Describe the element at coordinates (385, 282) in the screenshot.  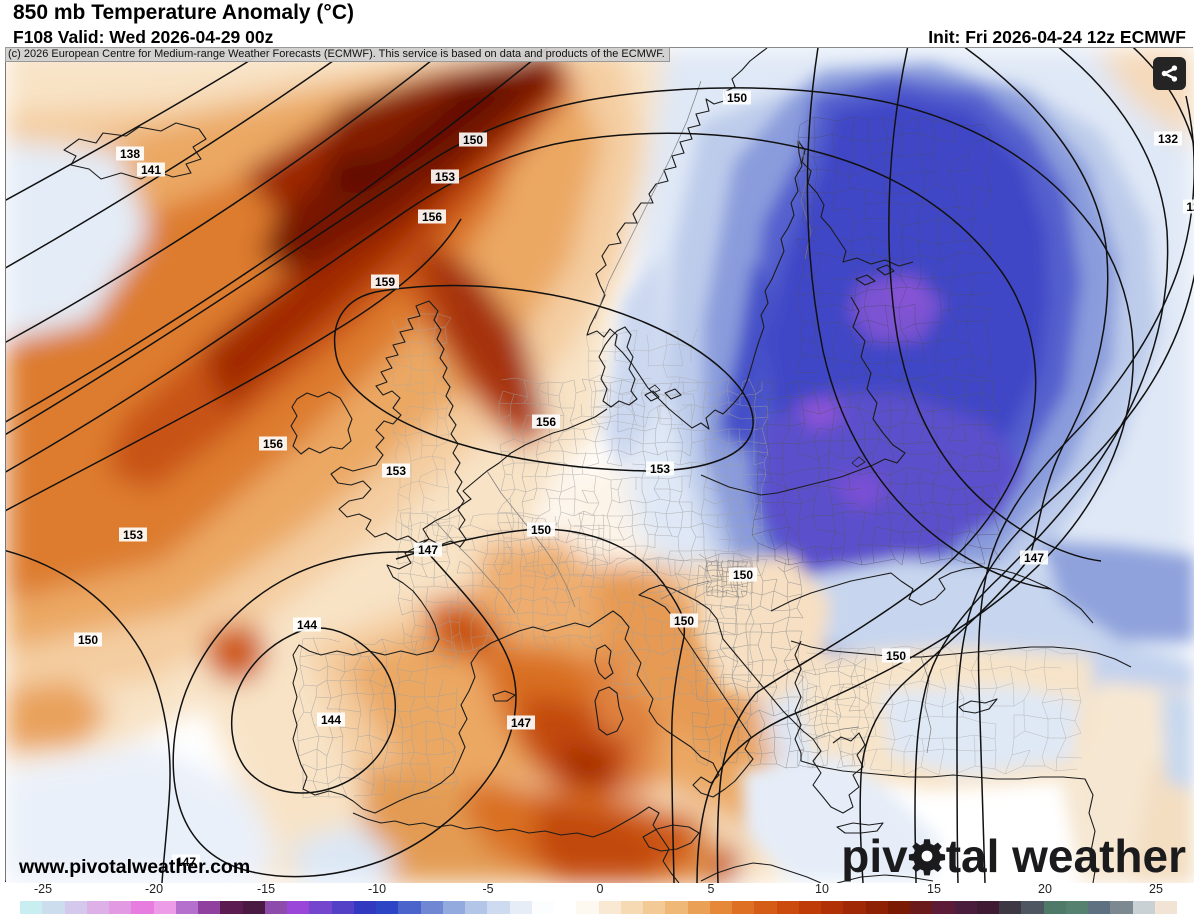
I see `svg-text: 159` at that location.